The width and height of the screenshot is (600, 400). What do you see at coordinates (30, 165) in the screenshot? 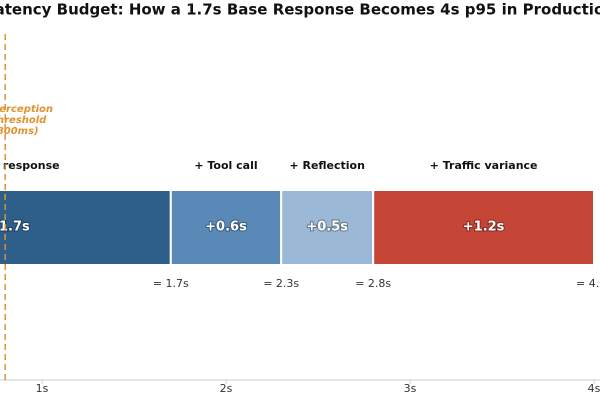
I see `segment-label: Base response` at bounding box center [30, 165].